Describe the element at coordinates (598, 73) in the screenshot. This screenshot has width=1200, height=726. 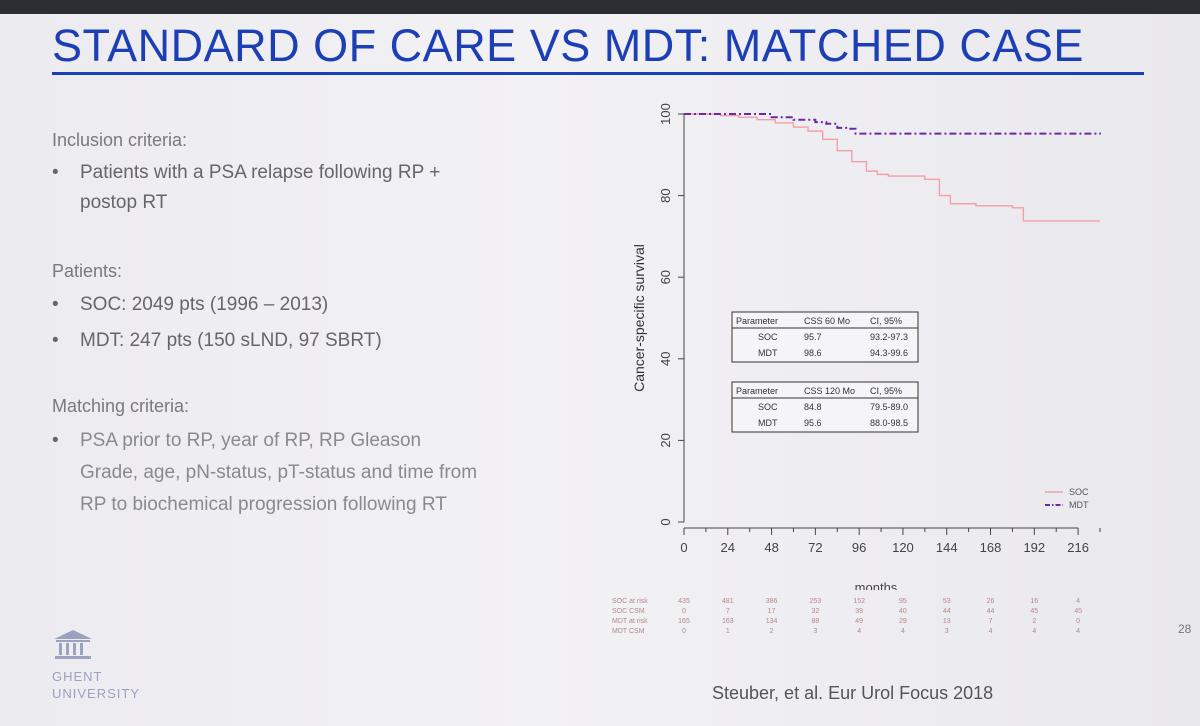
I see `title-underline` at that location.